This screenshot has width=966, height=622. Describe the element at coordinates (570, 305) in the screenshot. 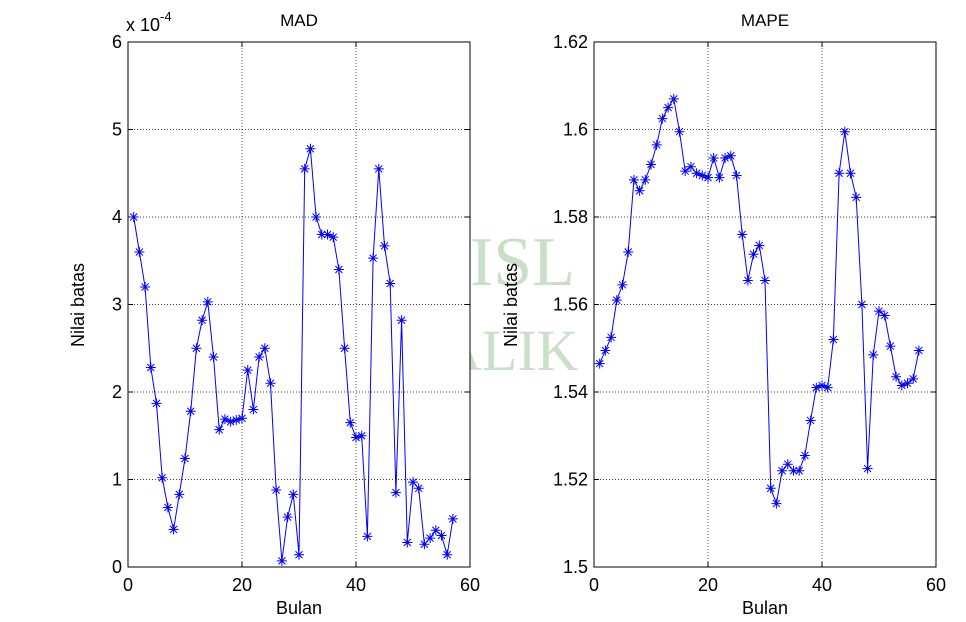

I see `mape-y-tick-label: 1.56` at that location.